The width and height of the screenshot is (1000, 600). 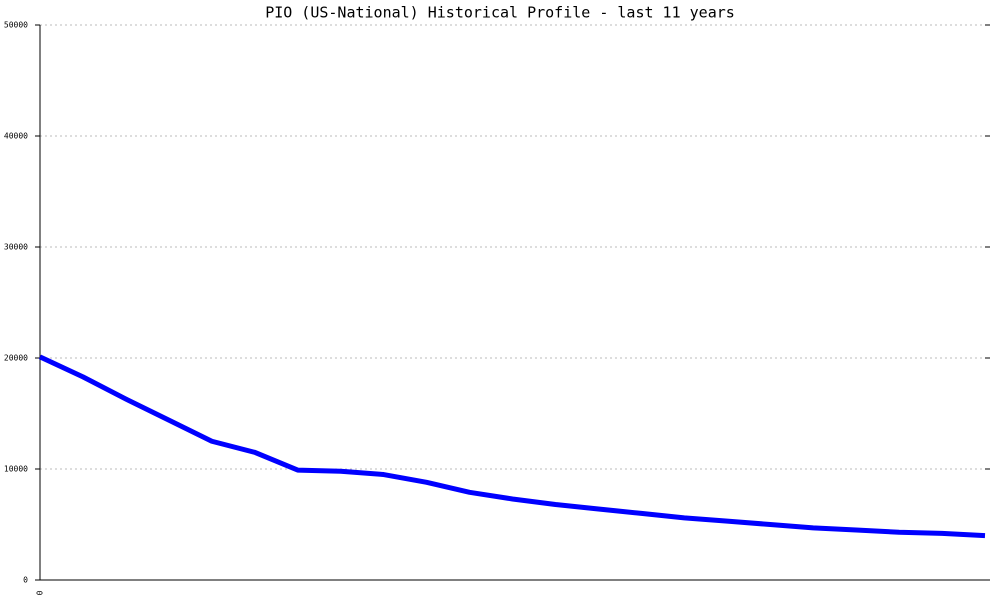 I want to click on y-tick-label: 30000, so click(x=16, y=247).